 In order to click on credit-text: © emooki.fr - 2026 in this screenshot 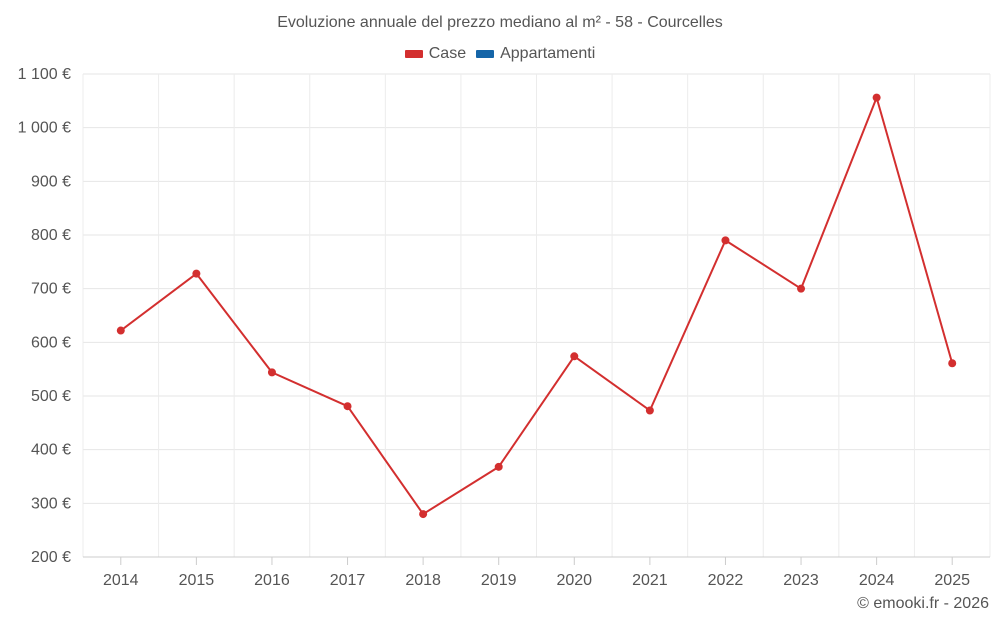, I will do `click(923, 603)`.